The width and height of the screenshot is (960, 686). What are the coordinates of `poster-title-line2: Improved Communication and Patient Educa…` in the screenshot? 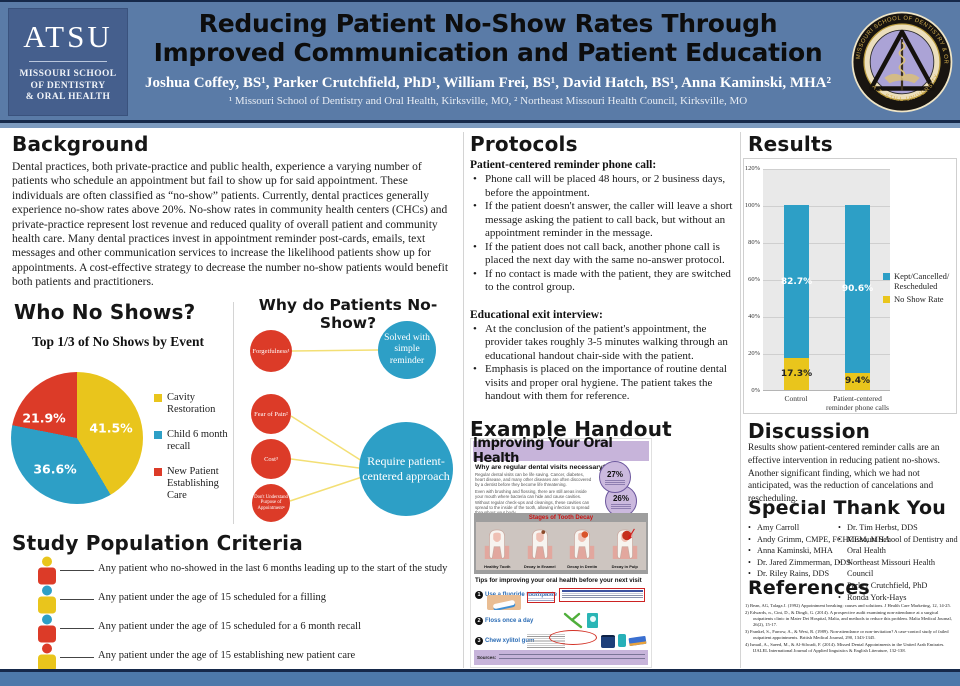 It's located at (488, 52).